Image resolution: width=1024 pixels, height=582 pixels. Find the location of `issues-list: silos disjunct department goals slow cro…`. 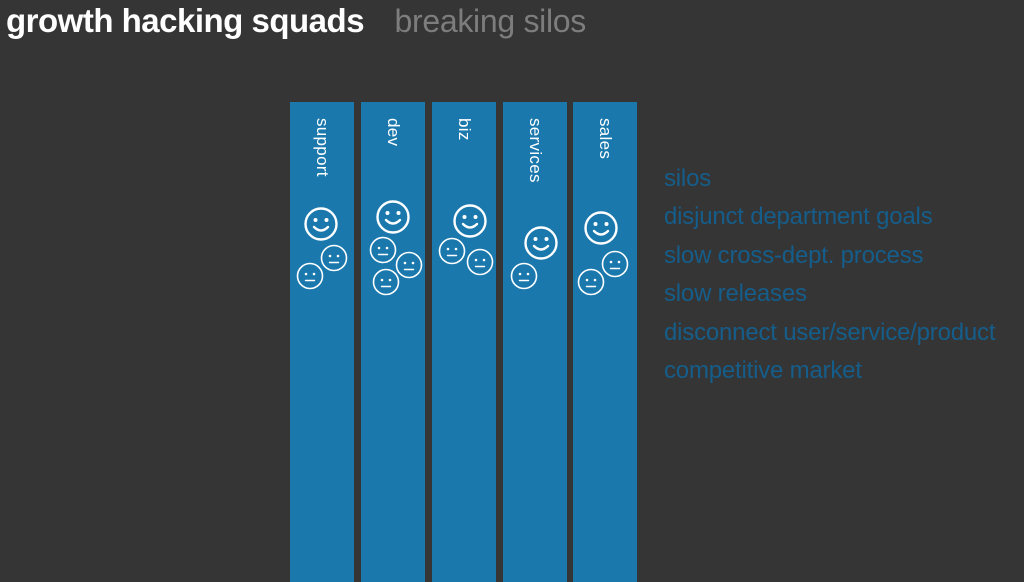

issues-list: silos disjunct department goals slow cro… is located at coordinates (830, 275).